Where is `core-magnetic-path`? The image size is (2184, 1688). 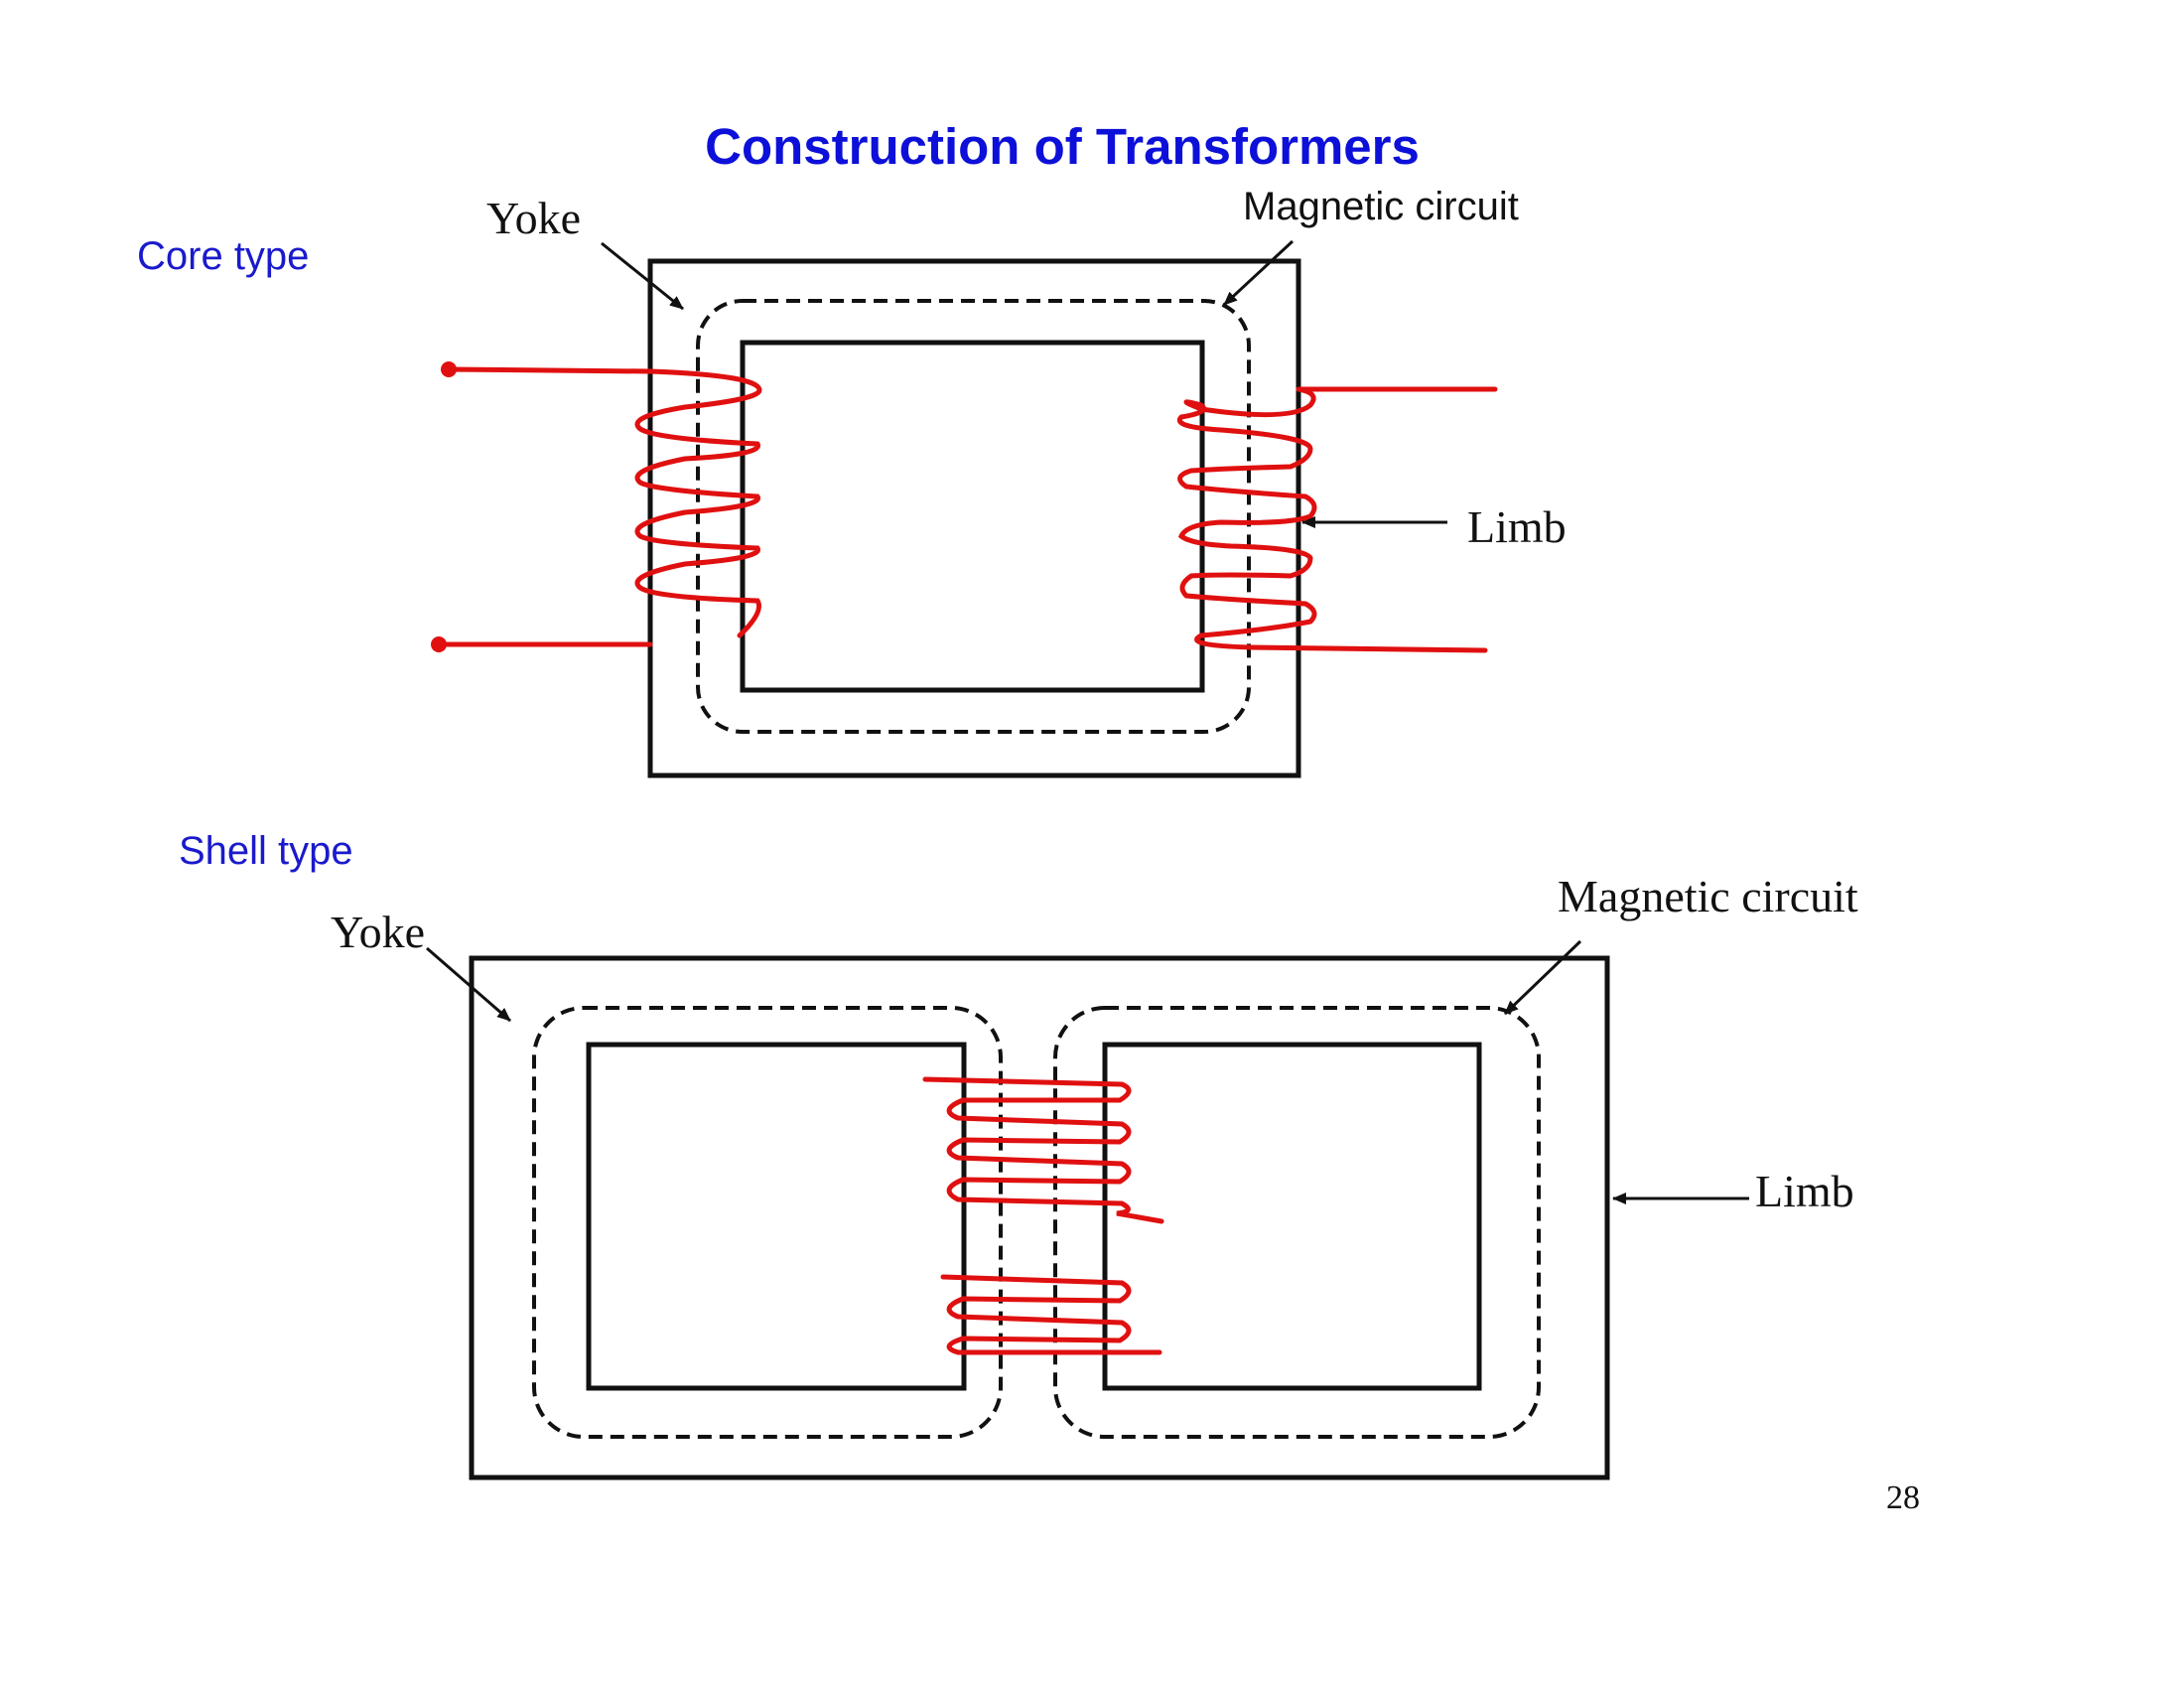 core-magnetic-path is located at coordinates (973, 516).